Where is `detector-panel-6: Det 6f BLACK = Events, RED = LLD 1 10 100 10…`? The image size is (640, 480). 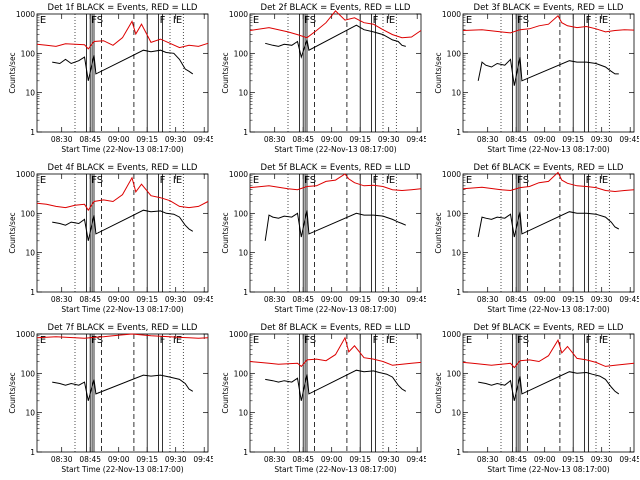 detector-panel-6: Det 6f BLACK = Events, RED = LLD 1 10 100 10… is located at coordinates (536, 238).